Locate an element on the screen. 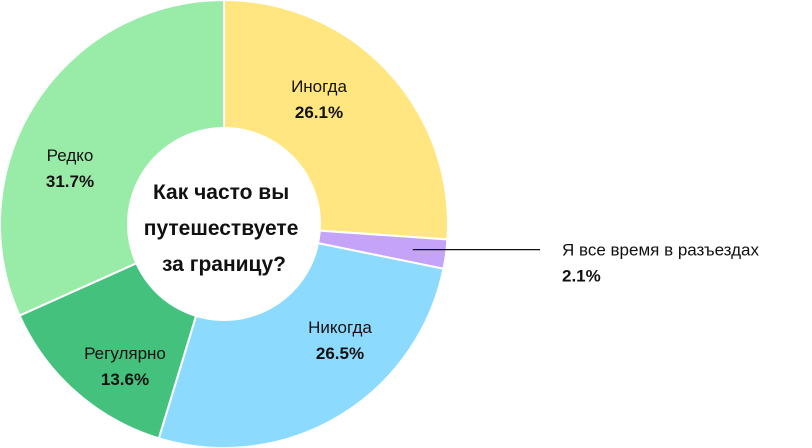  donut-hole is located at coordinates (224, 224).